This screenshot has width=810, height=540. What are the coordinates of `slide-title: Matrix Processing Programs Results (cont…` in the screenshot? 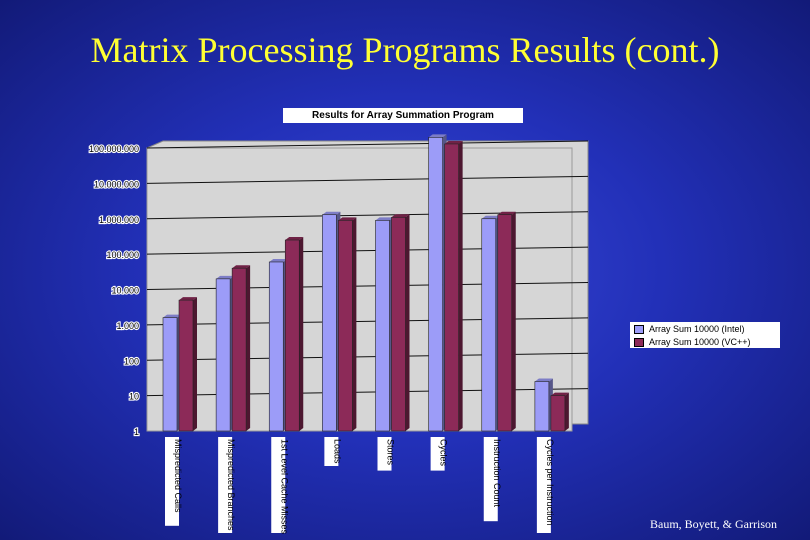 It's located at (405, 50).